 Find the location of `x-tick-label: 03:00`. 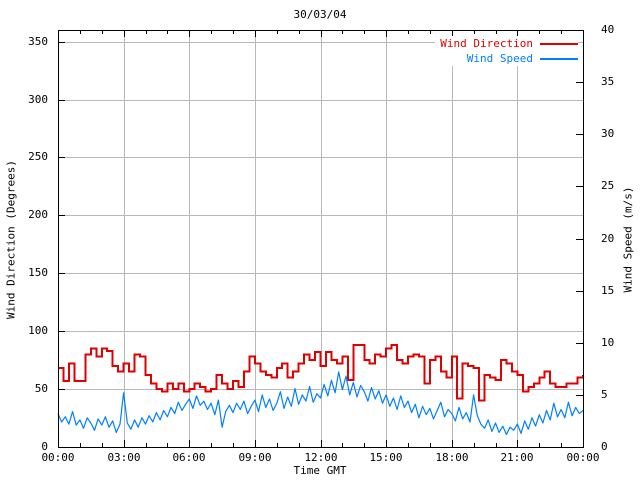

x-tick-label: 03:00 is located at coordinates (124, 457).